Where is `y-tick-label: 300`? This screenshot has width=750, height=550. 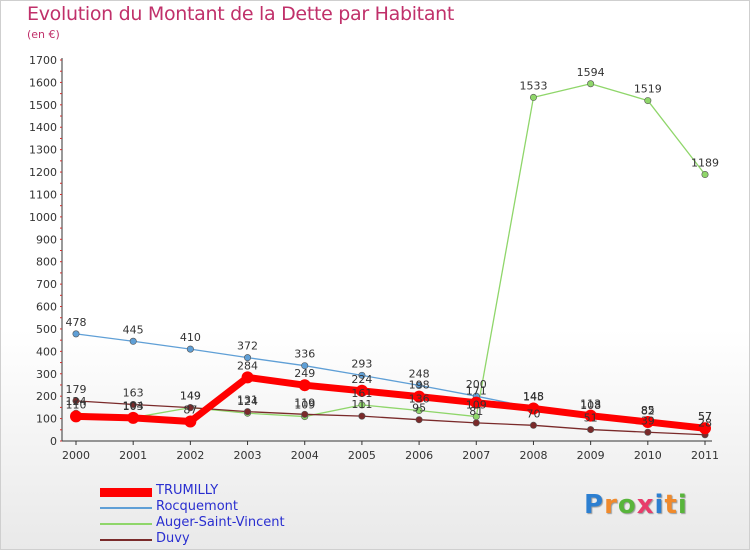 y-tick-label: 300 is located at coordinates (46, 374).